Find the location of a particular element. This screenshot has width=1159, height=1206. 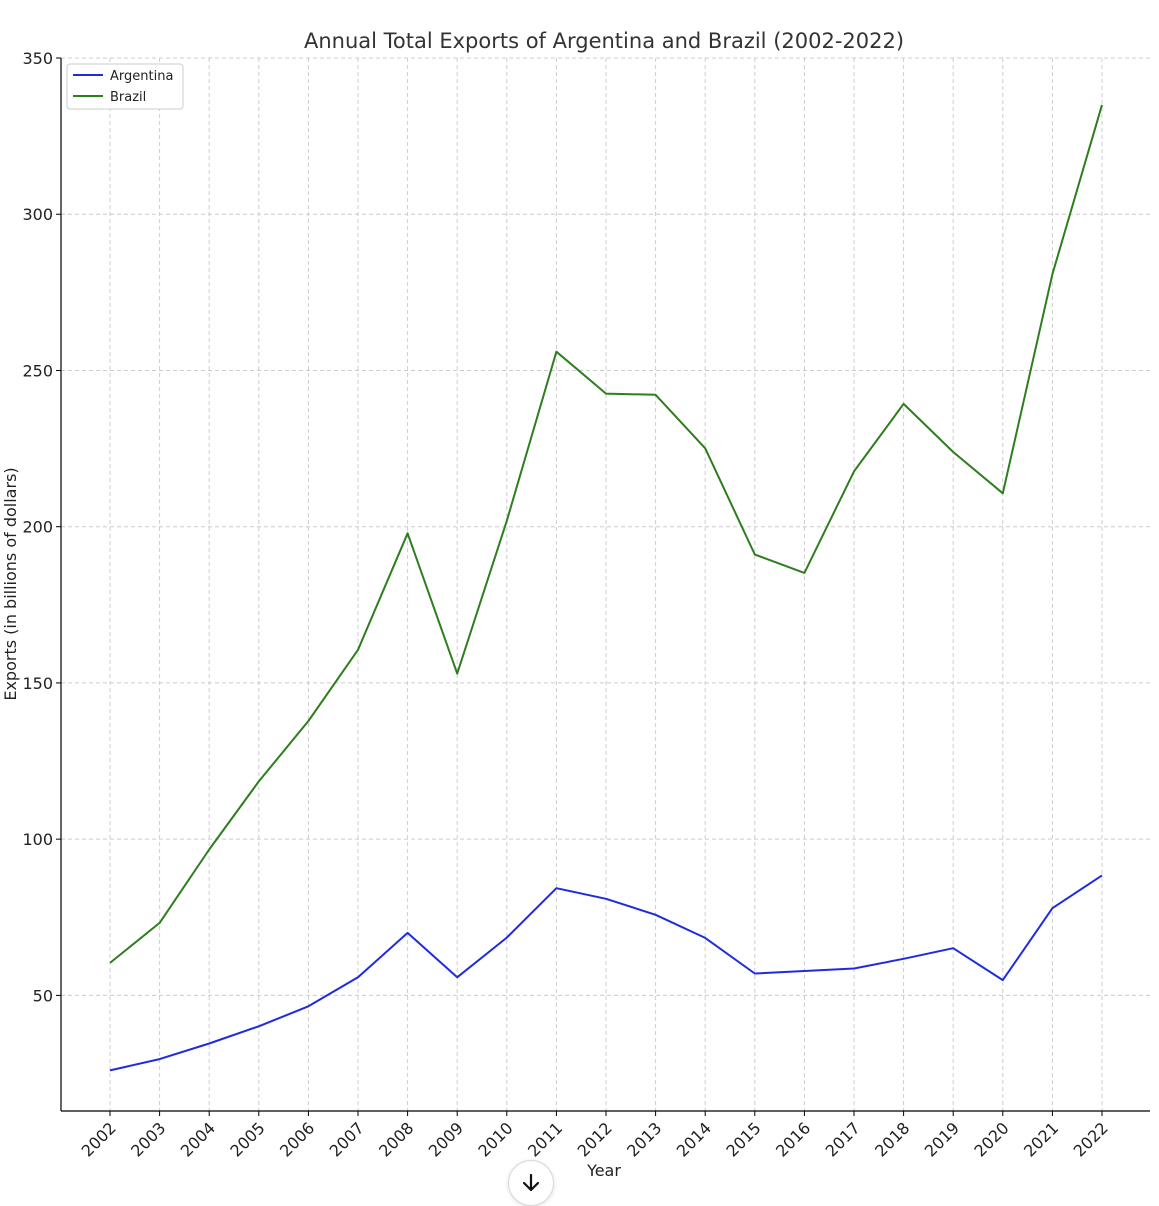

y-tick-label: 50 is located at coordinates (43, 995).